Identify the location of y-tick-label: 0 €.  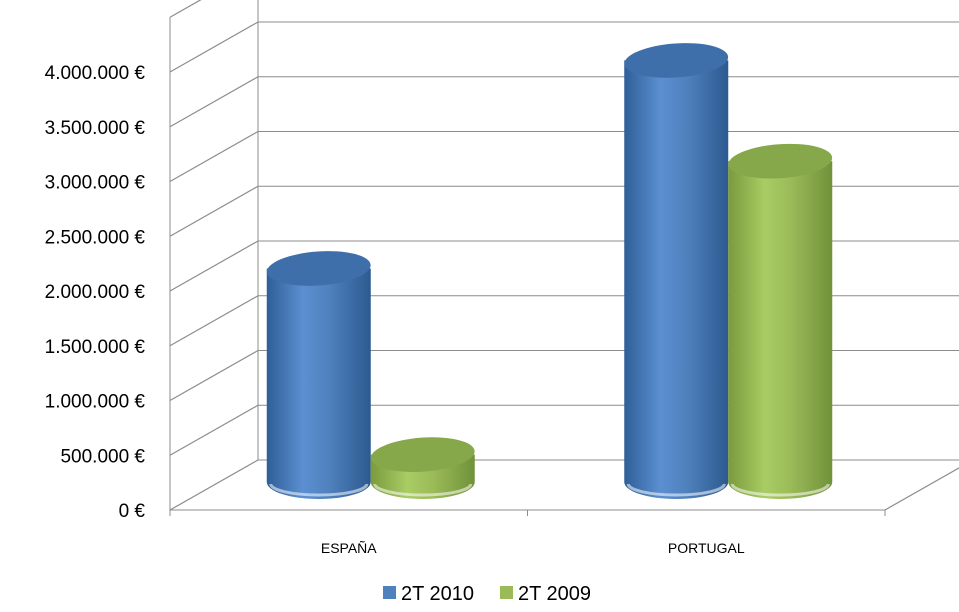
(132, 511).